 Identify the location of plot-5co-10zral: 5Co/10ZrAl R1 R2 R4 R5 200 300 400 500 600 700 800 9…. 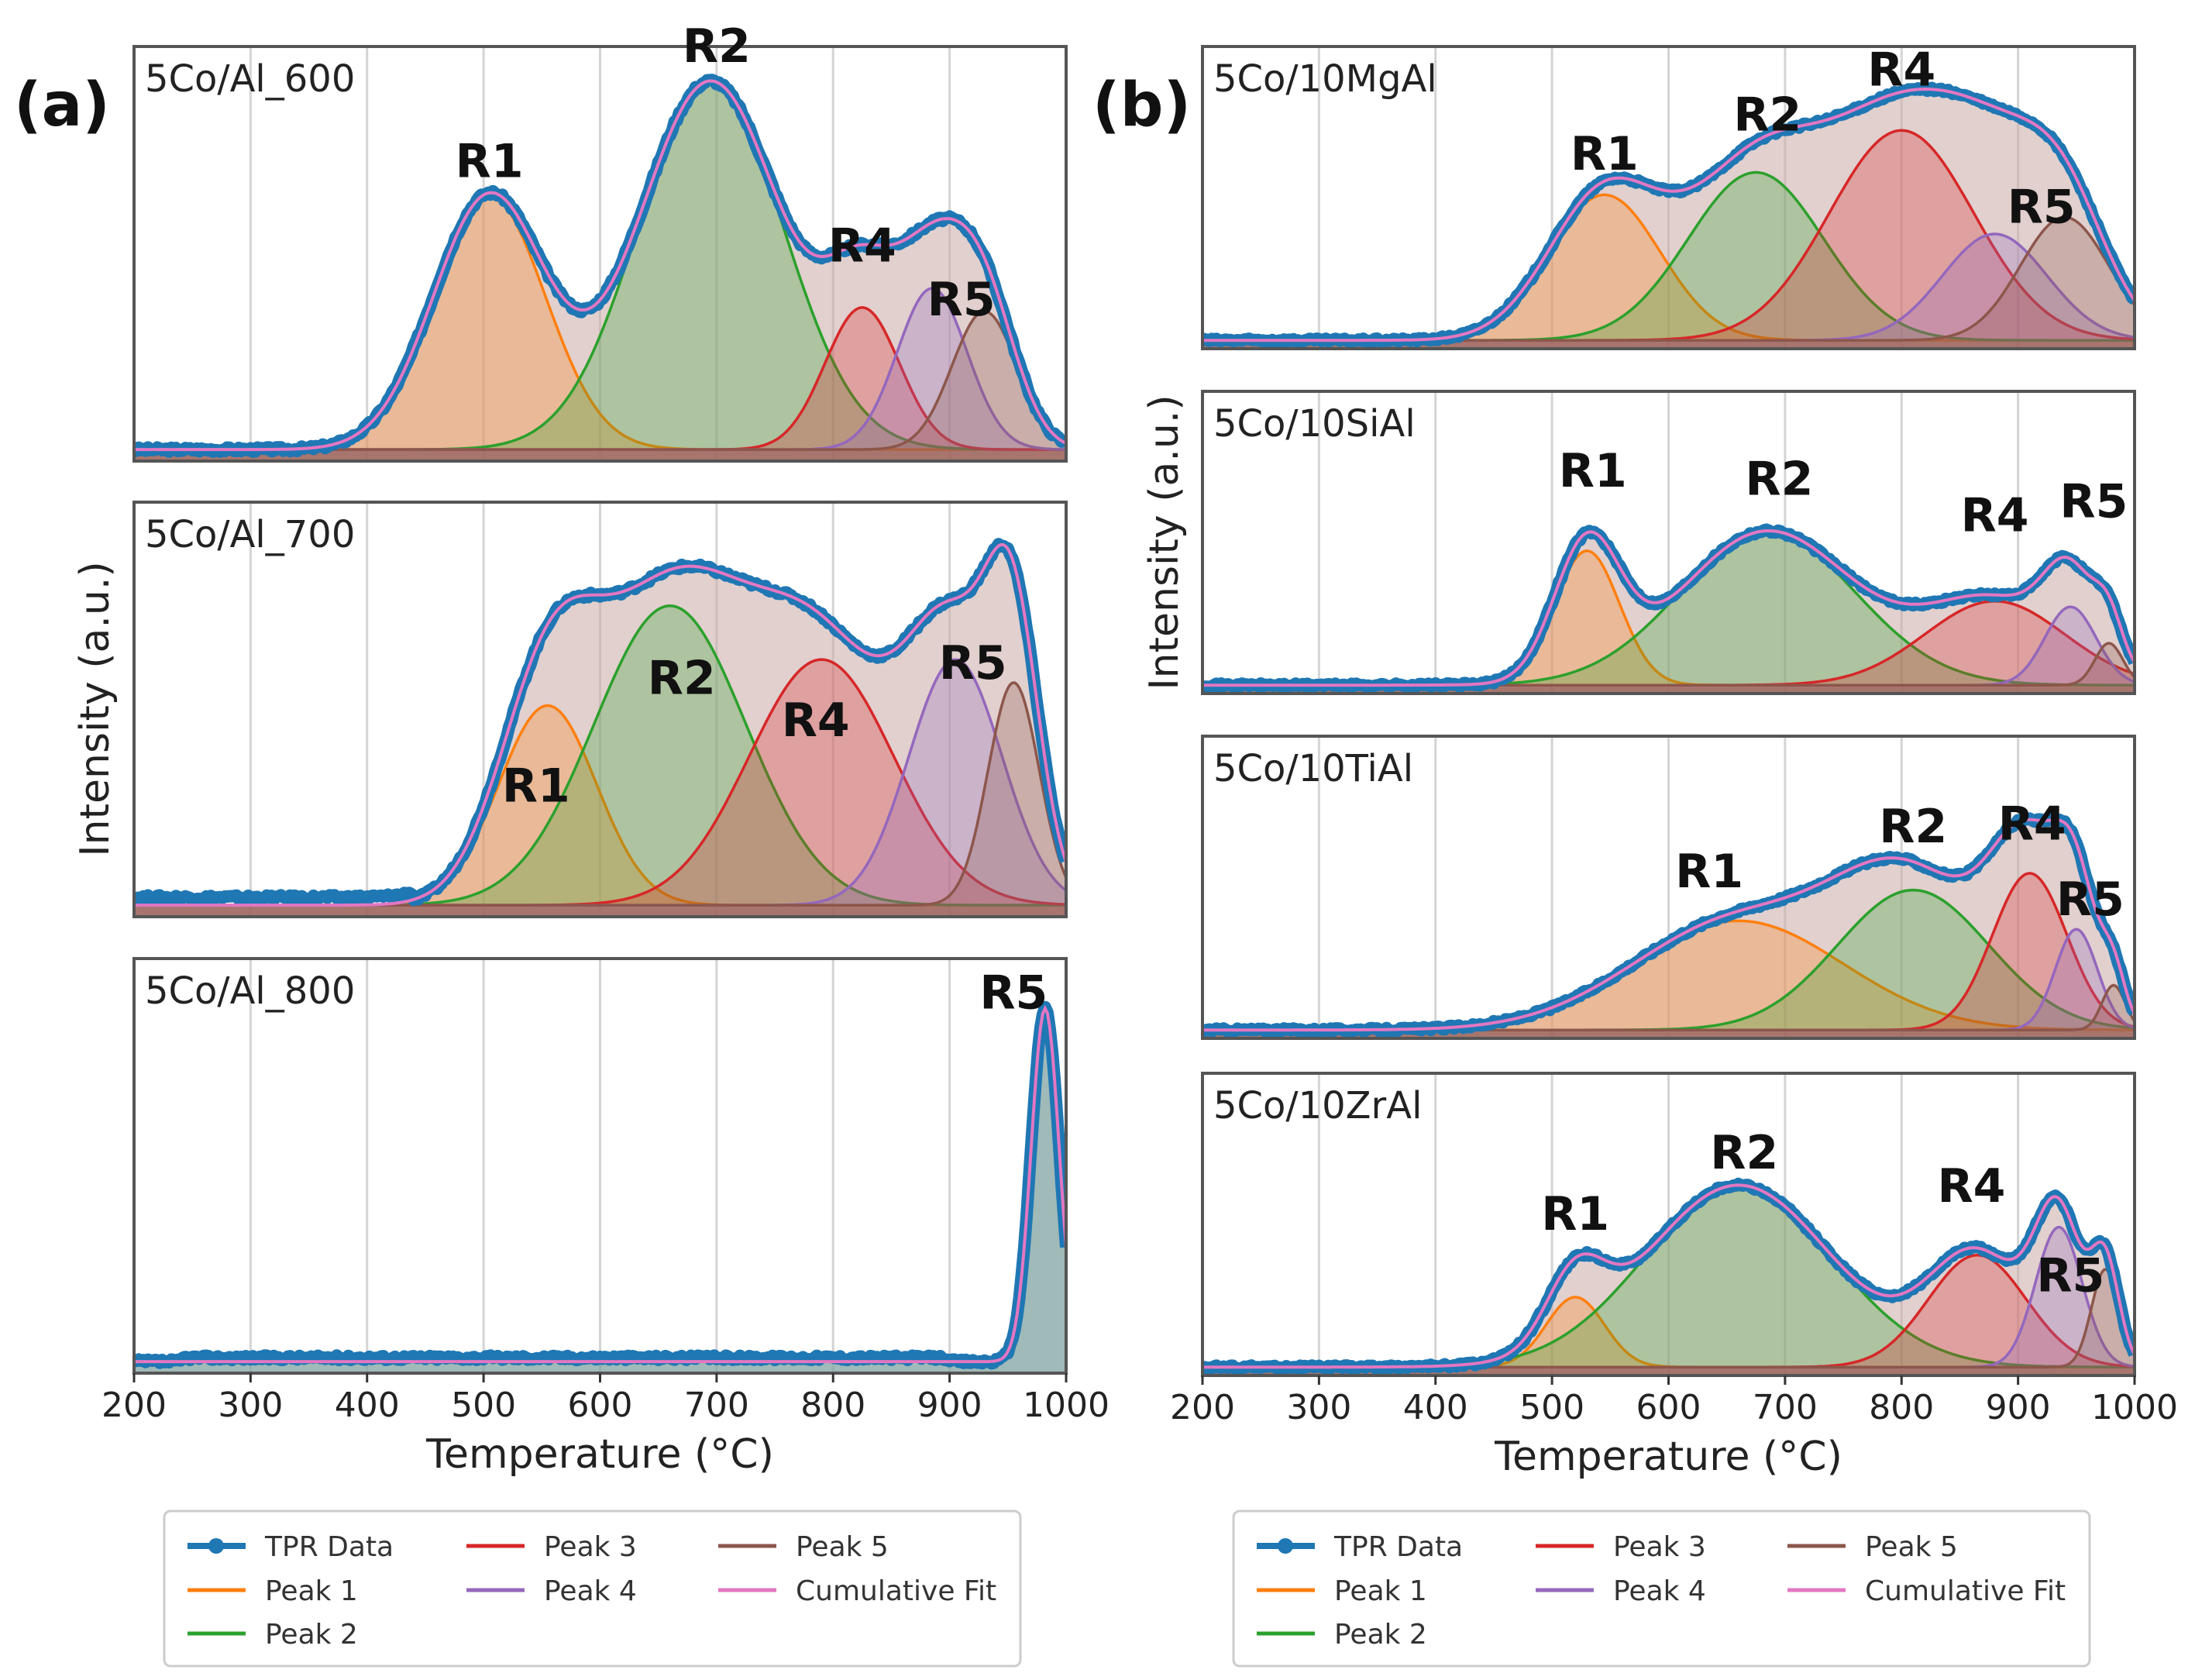
(1674, 1276).